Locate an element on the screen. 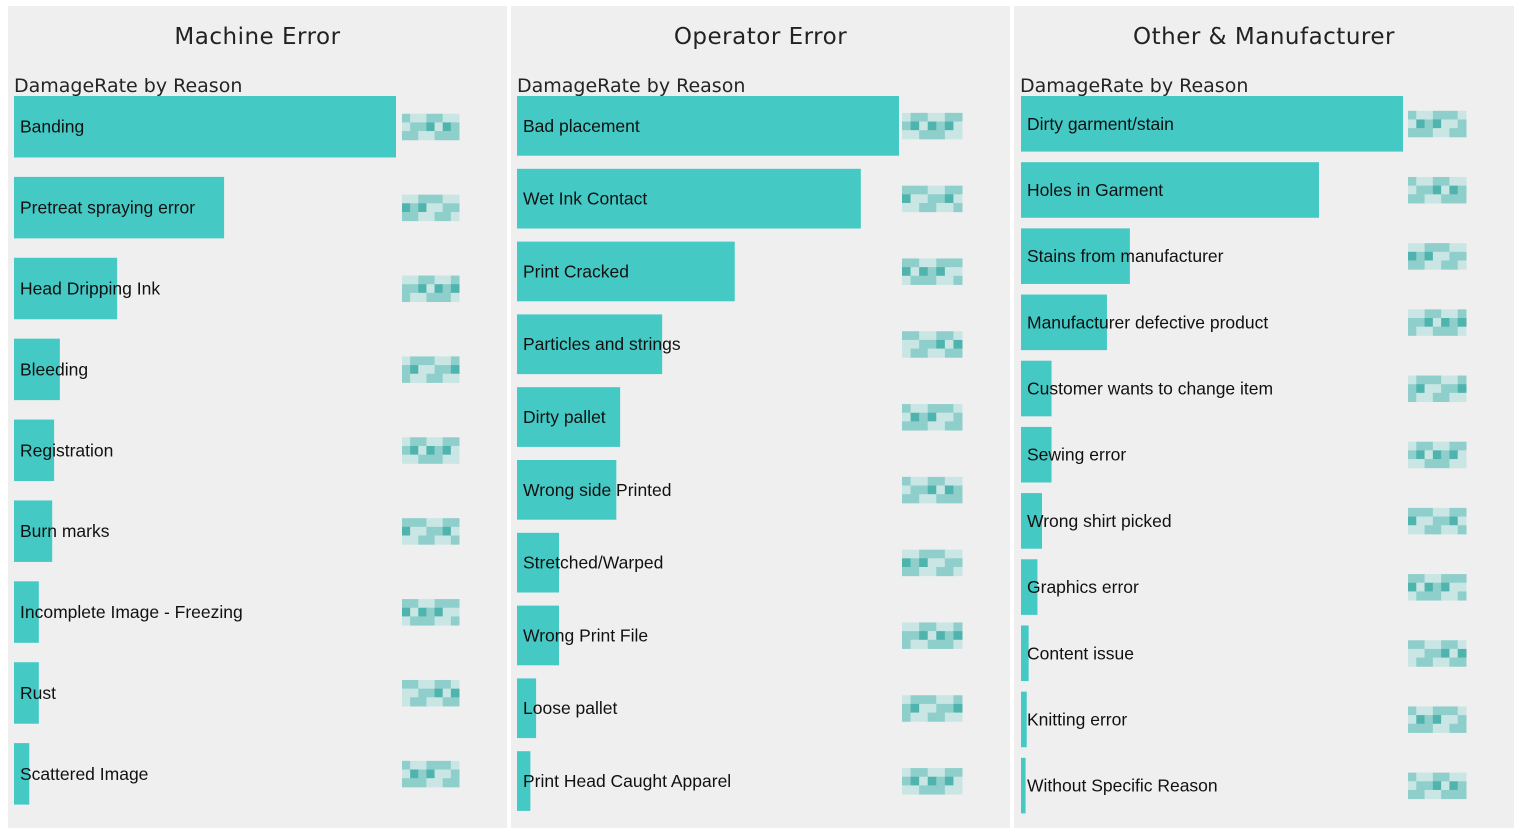  category-label: Dirty pallet is located at coordinates (564, 417).